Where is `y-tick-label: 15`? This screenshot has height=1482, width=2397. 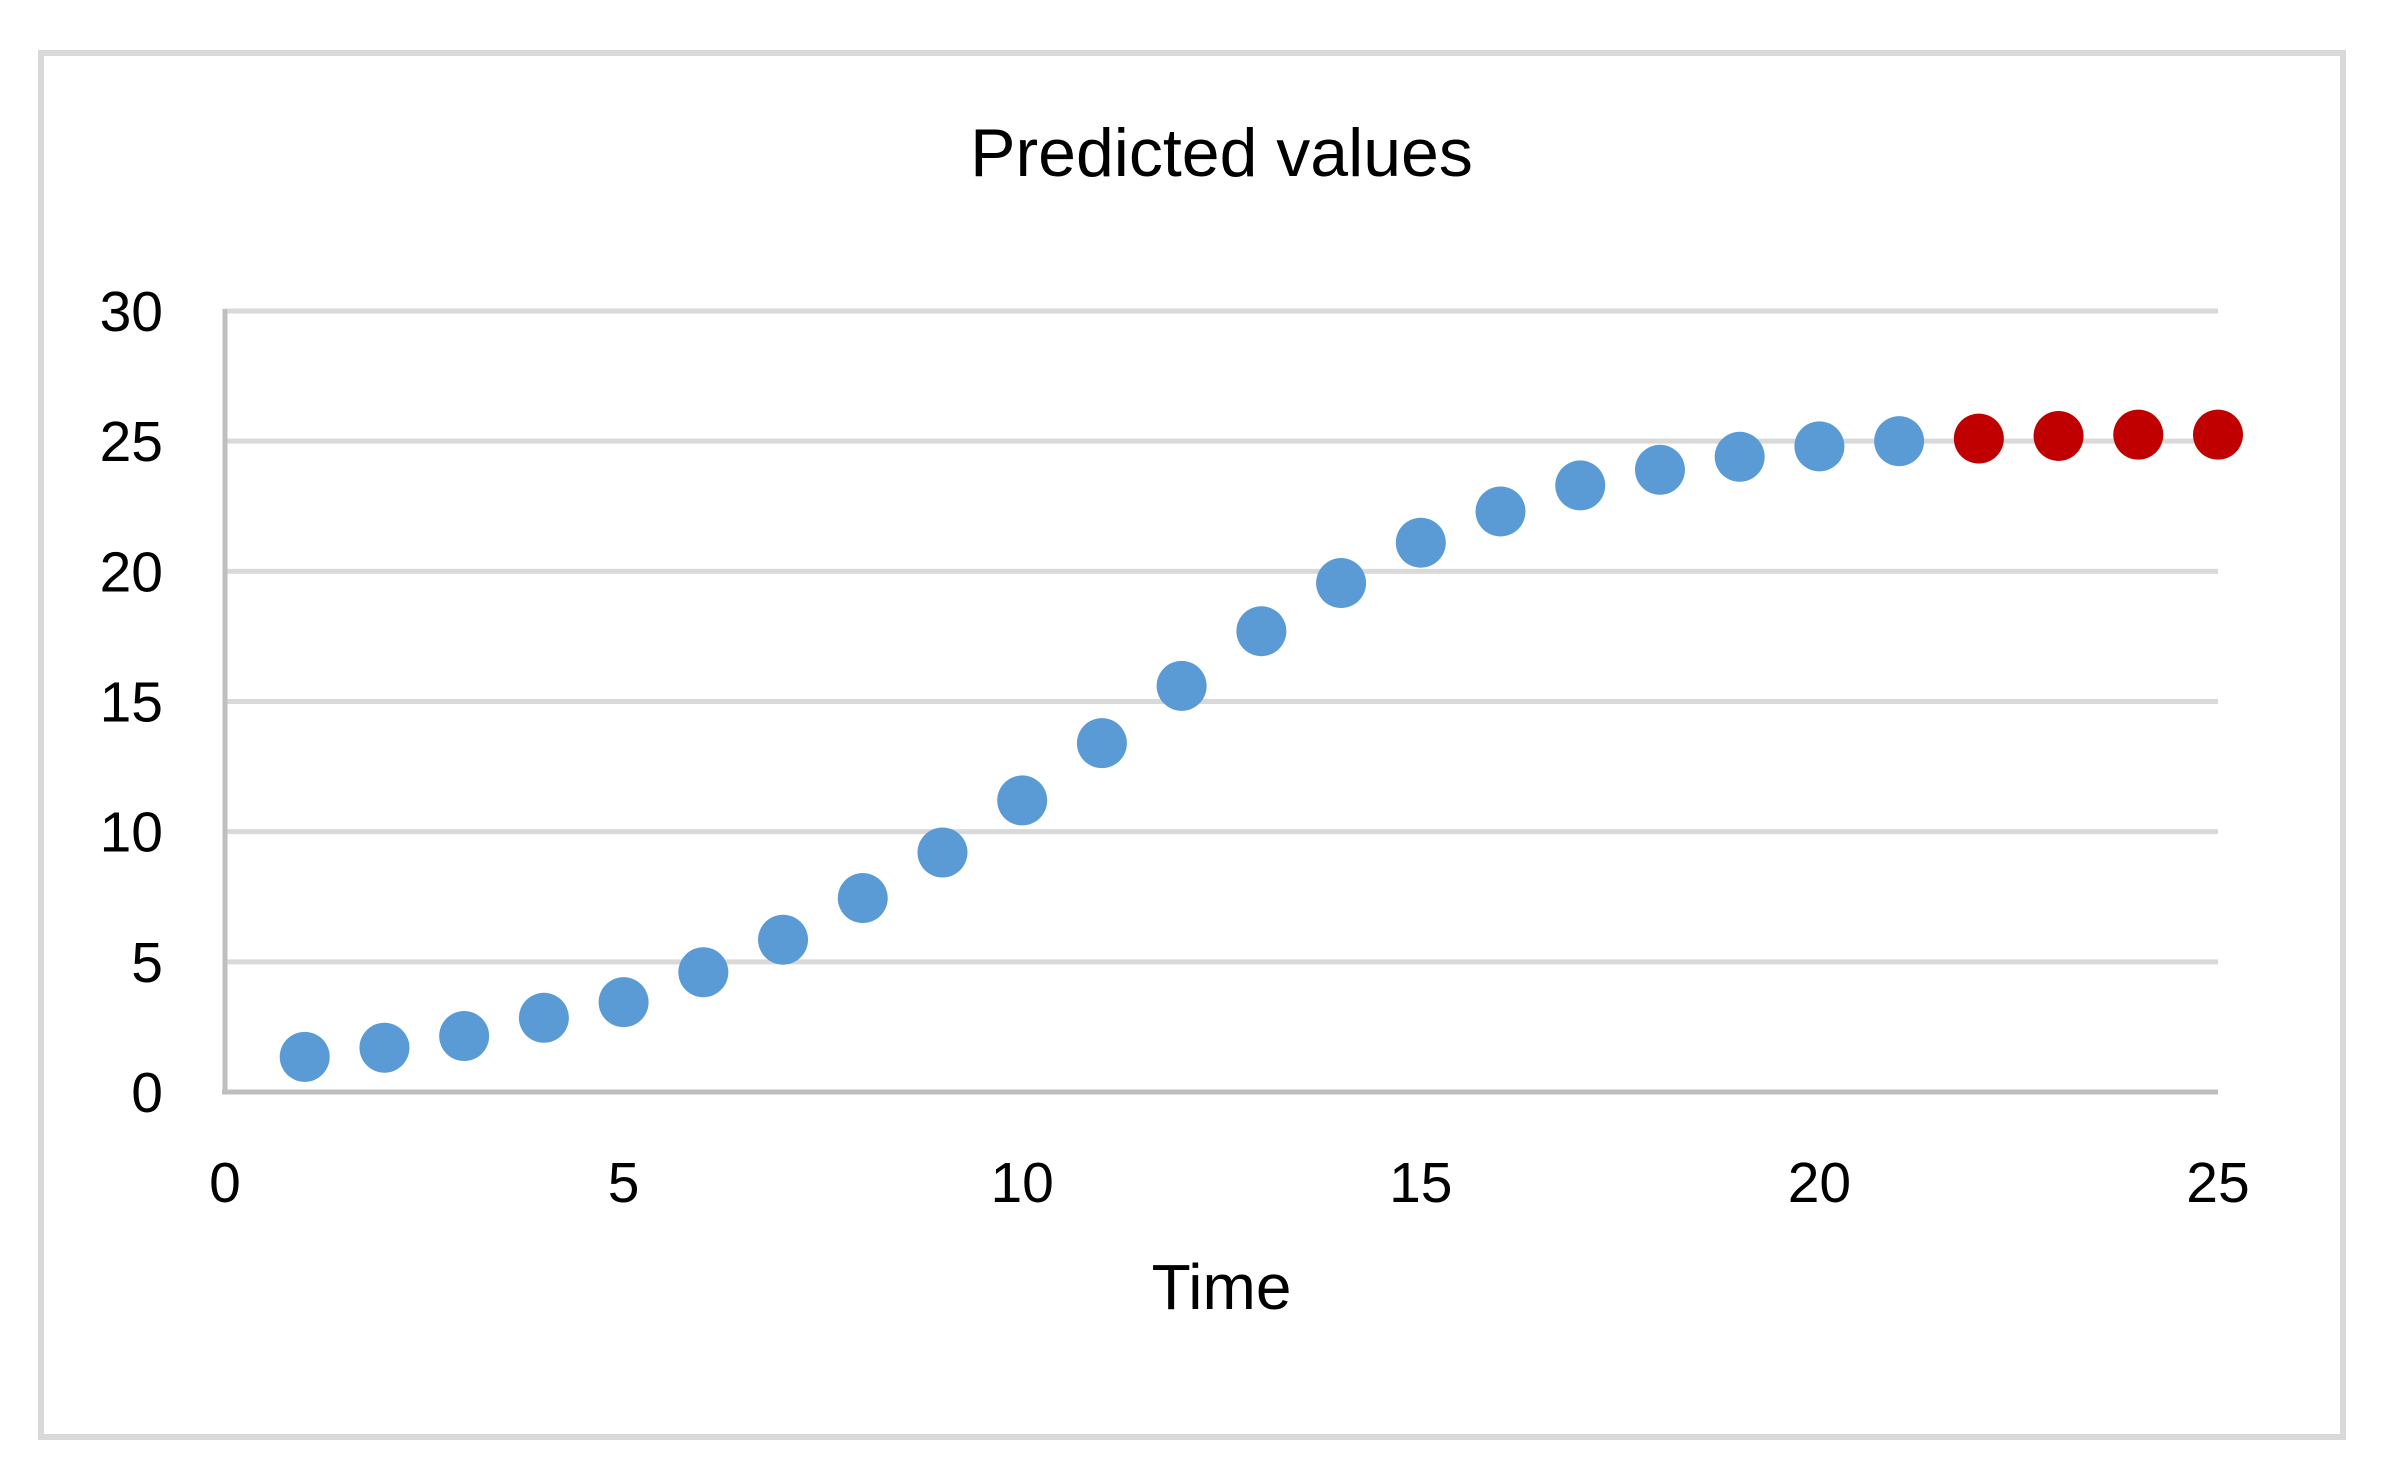 y-tick-label: 15 is located at coordinates (131, 703).